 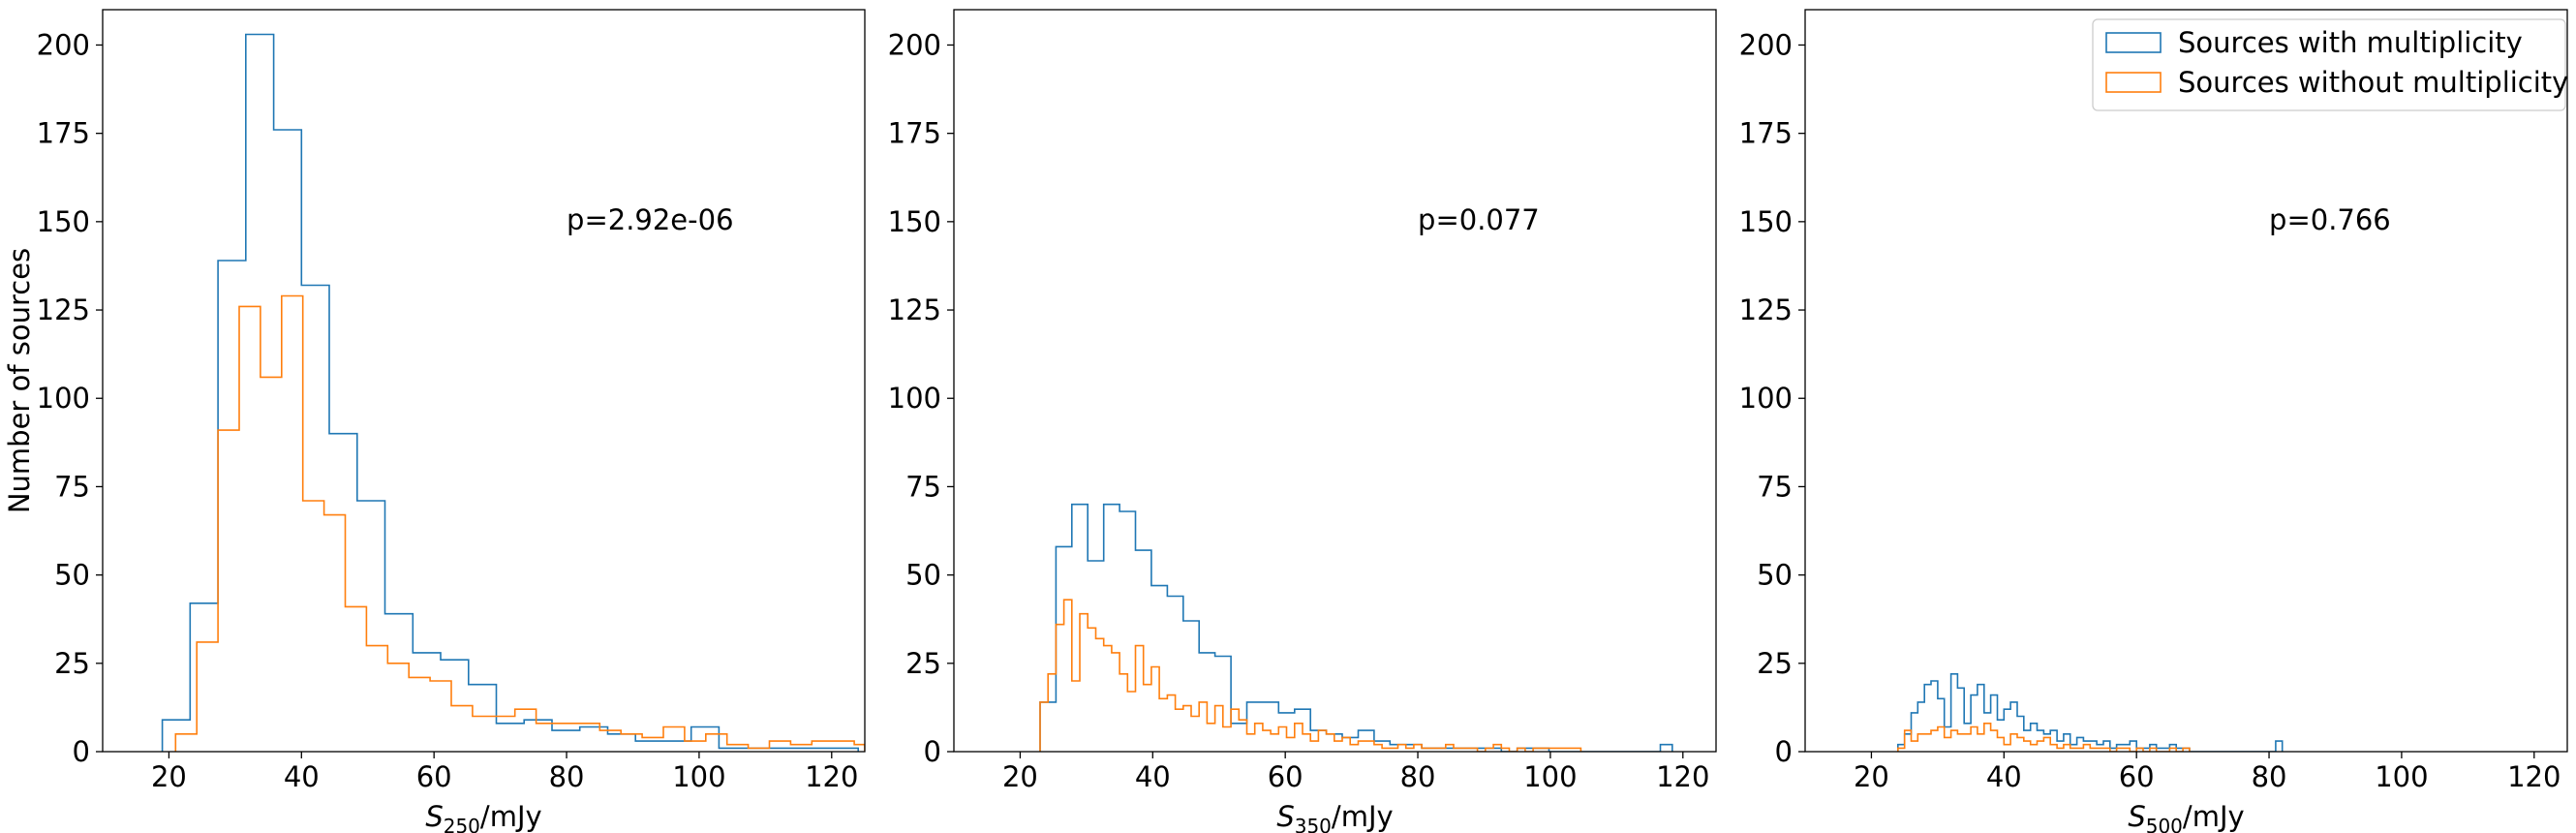 What do you see at coordinates (483, 817) in the screenshot?
I see `x-axis-label: S250/mJy` at bounding box center [483, 817].